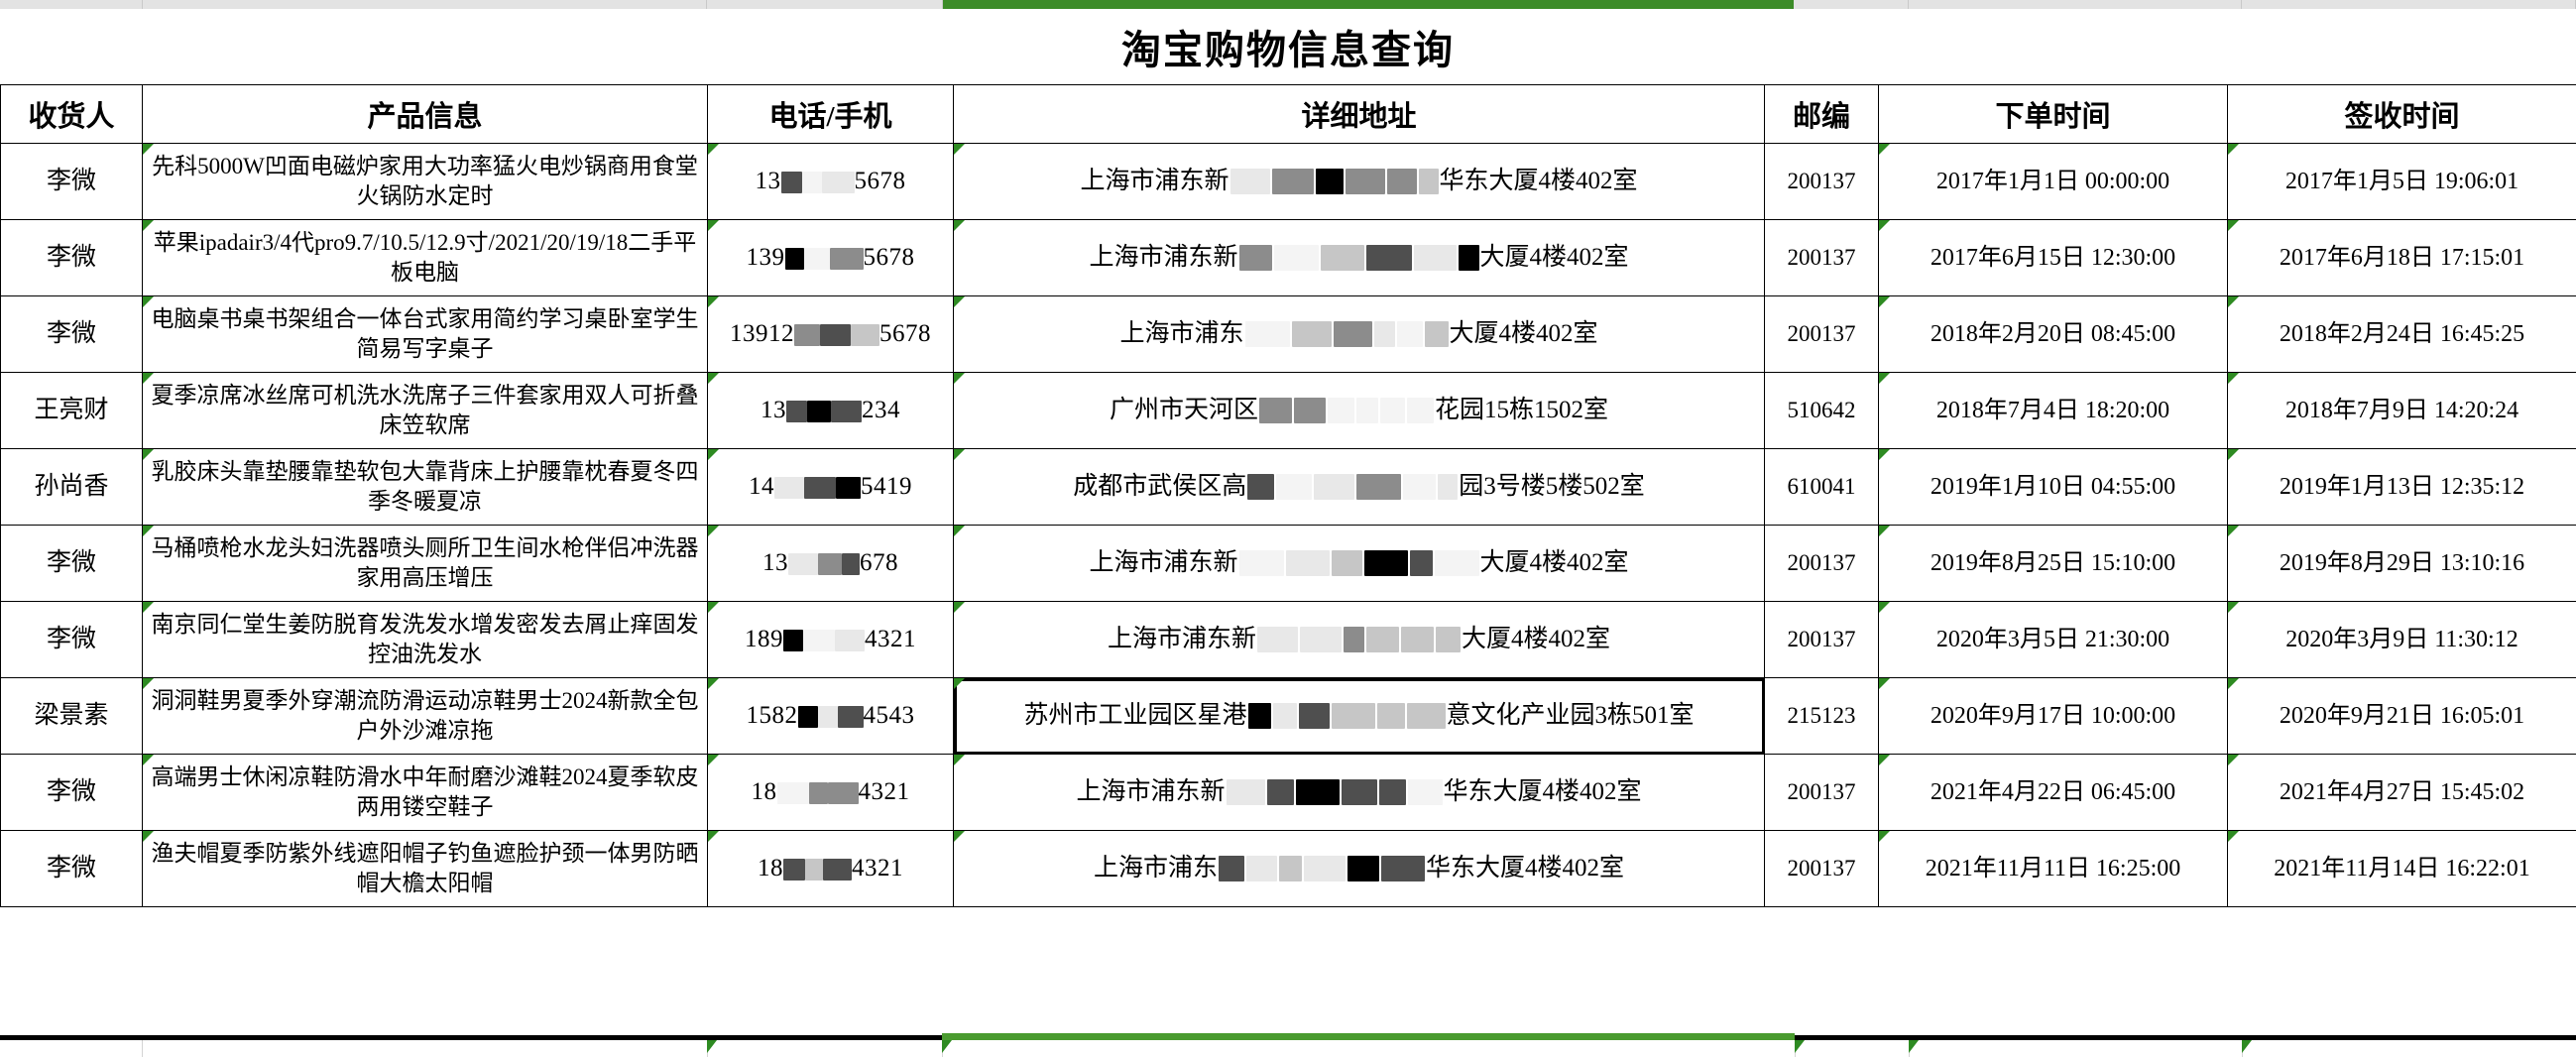 This screenshot has width=2576, height=1057. I want to click on cell-sign-time: 2018年2月24日 16:45:25, so click(2401, 334).